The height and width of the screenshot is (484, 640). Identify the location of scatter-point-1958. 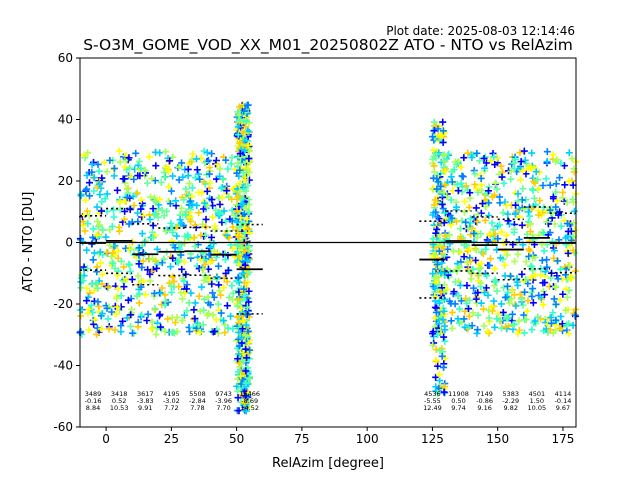
(444, 299).